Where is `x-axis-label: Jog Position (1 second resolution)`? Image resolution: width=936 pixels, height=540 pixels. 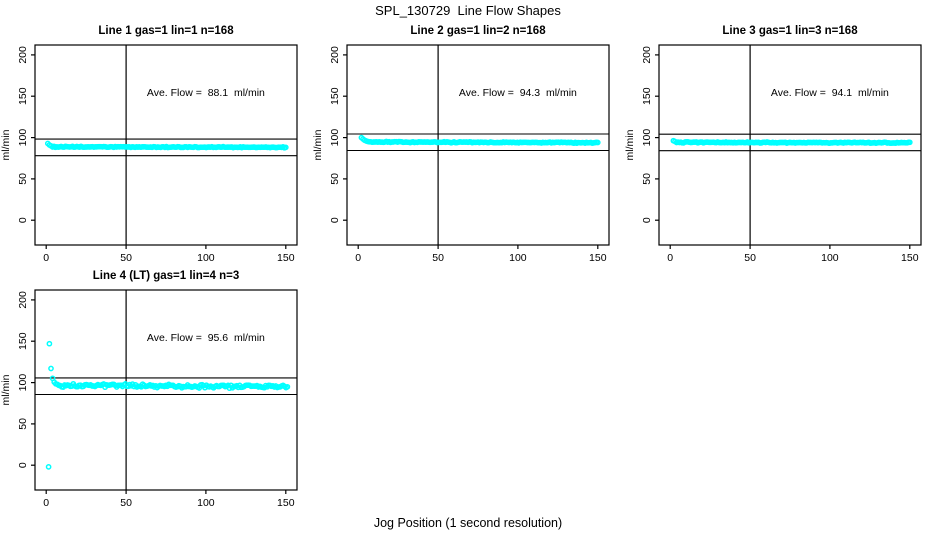
x-axis-label: Jog Position (1 second resolution) is located at coordinates (468, 523).